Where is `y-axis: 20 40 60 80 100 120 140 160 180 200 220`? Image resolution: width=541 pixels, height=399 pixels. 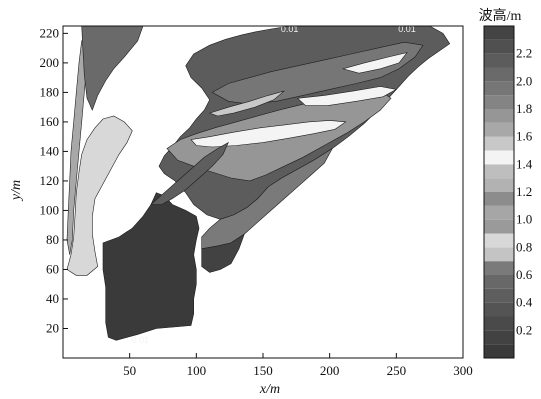
y-axis: 20 40 60 80 100 120 140 160 180 200 220 is located at coordinates (54, 180).